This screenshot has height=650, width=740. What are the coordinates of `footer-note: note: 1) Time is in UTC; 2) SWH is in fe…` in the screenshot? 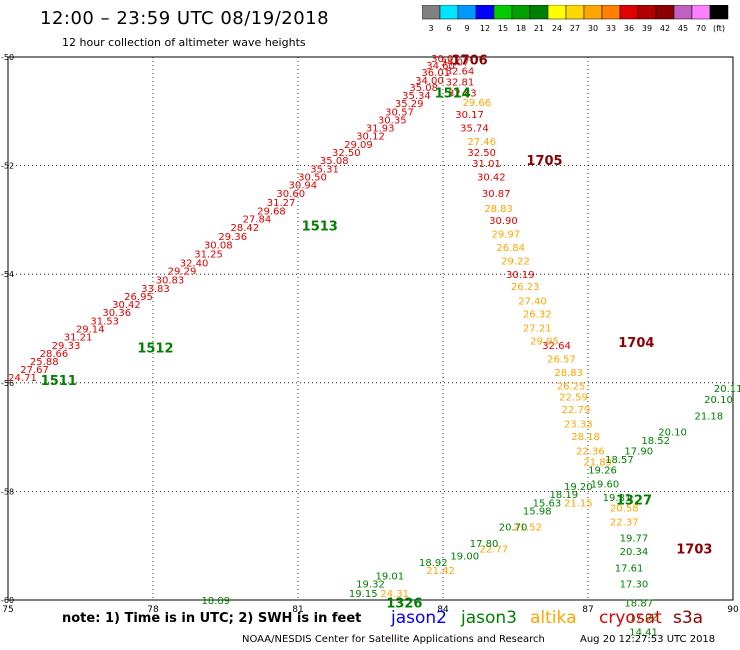 It's located at (212, 618).